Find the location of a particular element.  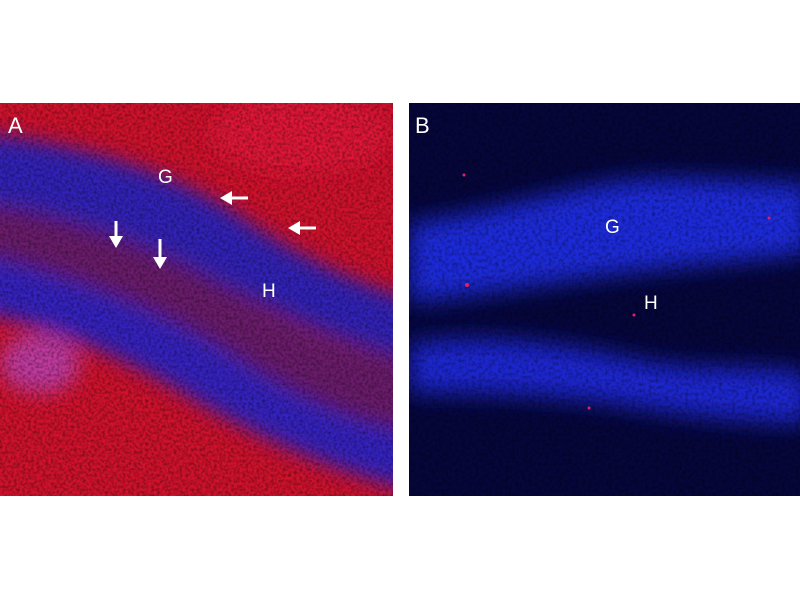

panel-label: A is located at coordinates (15, 125).